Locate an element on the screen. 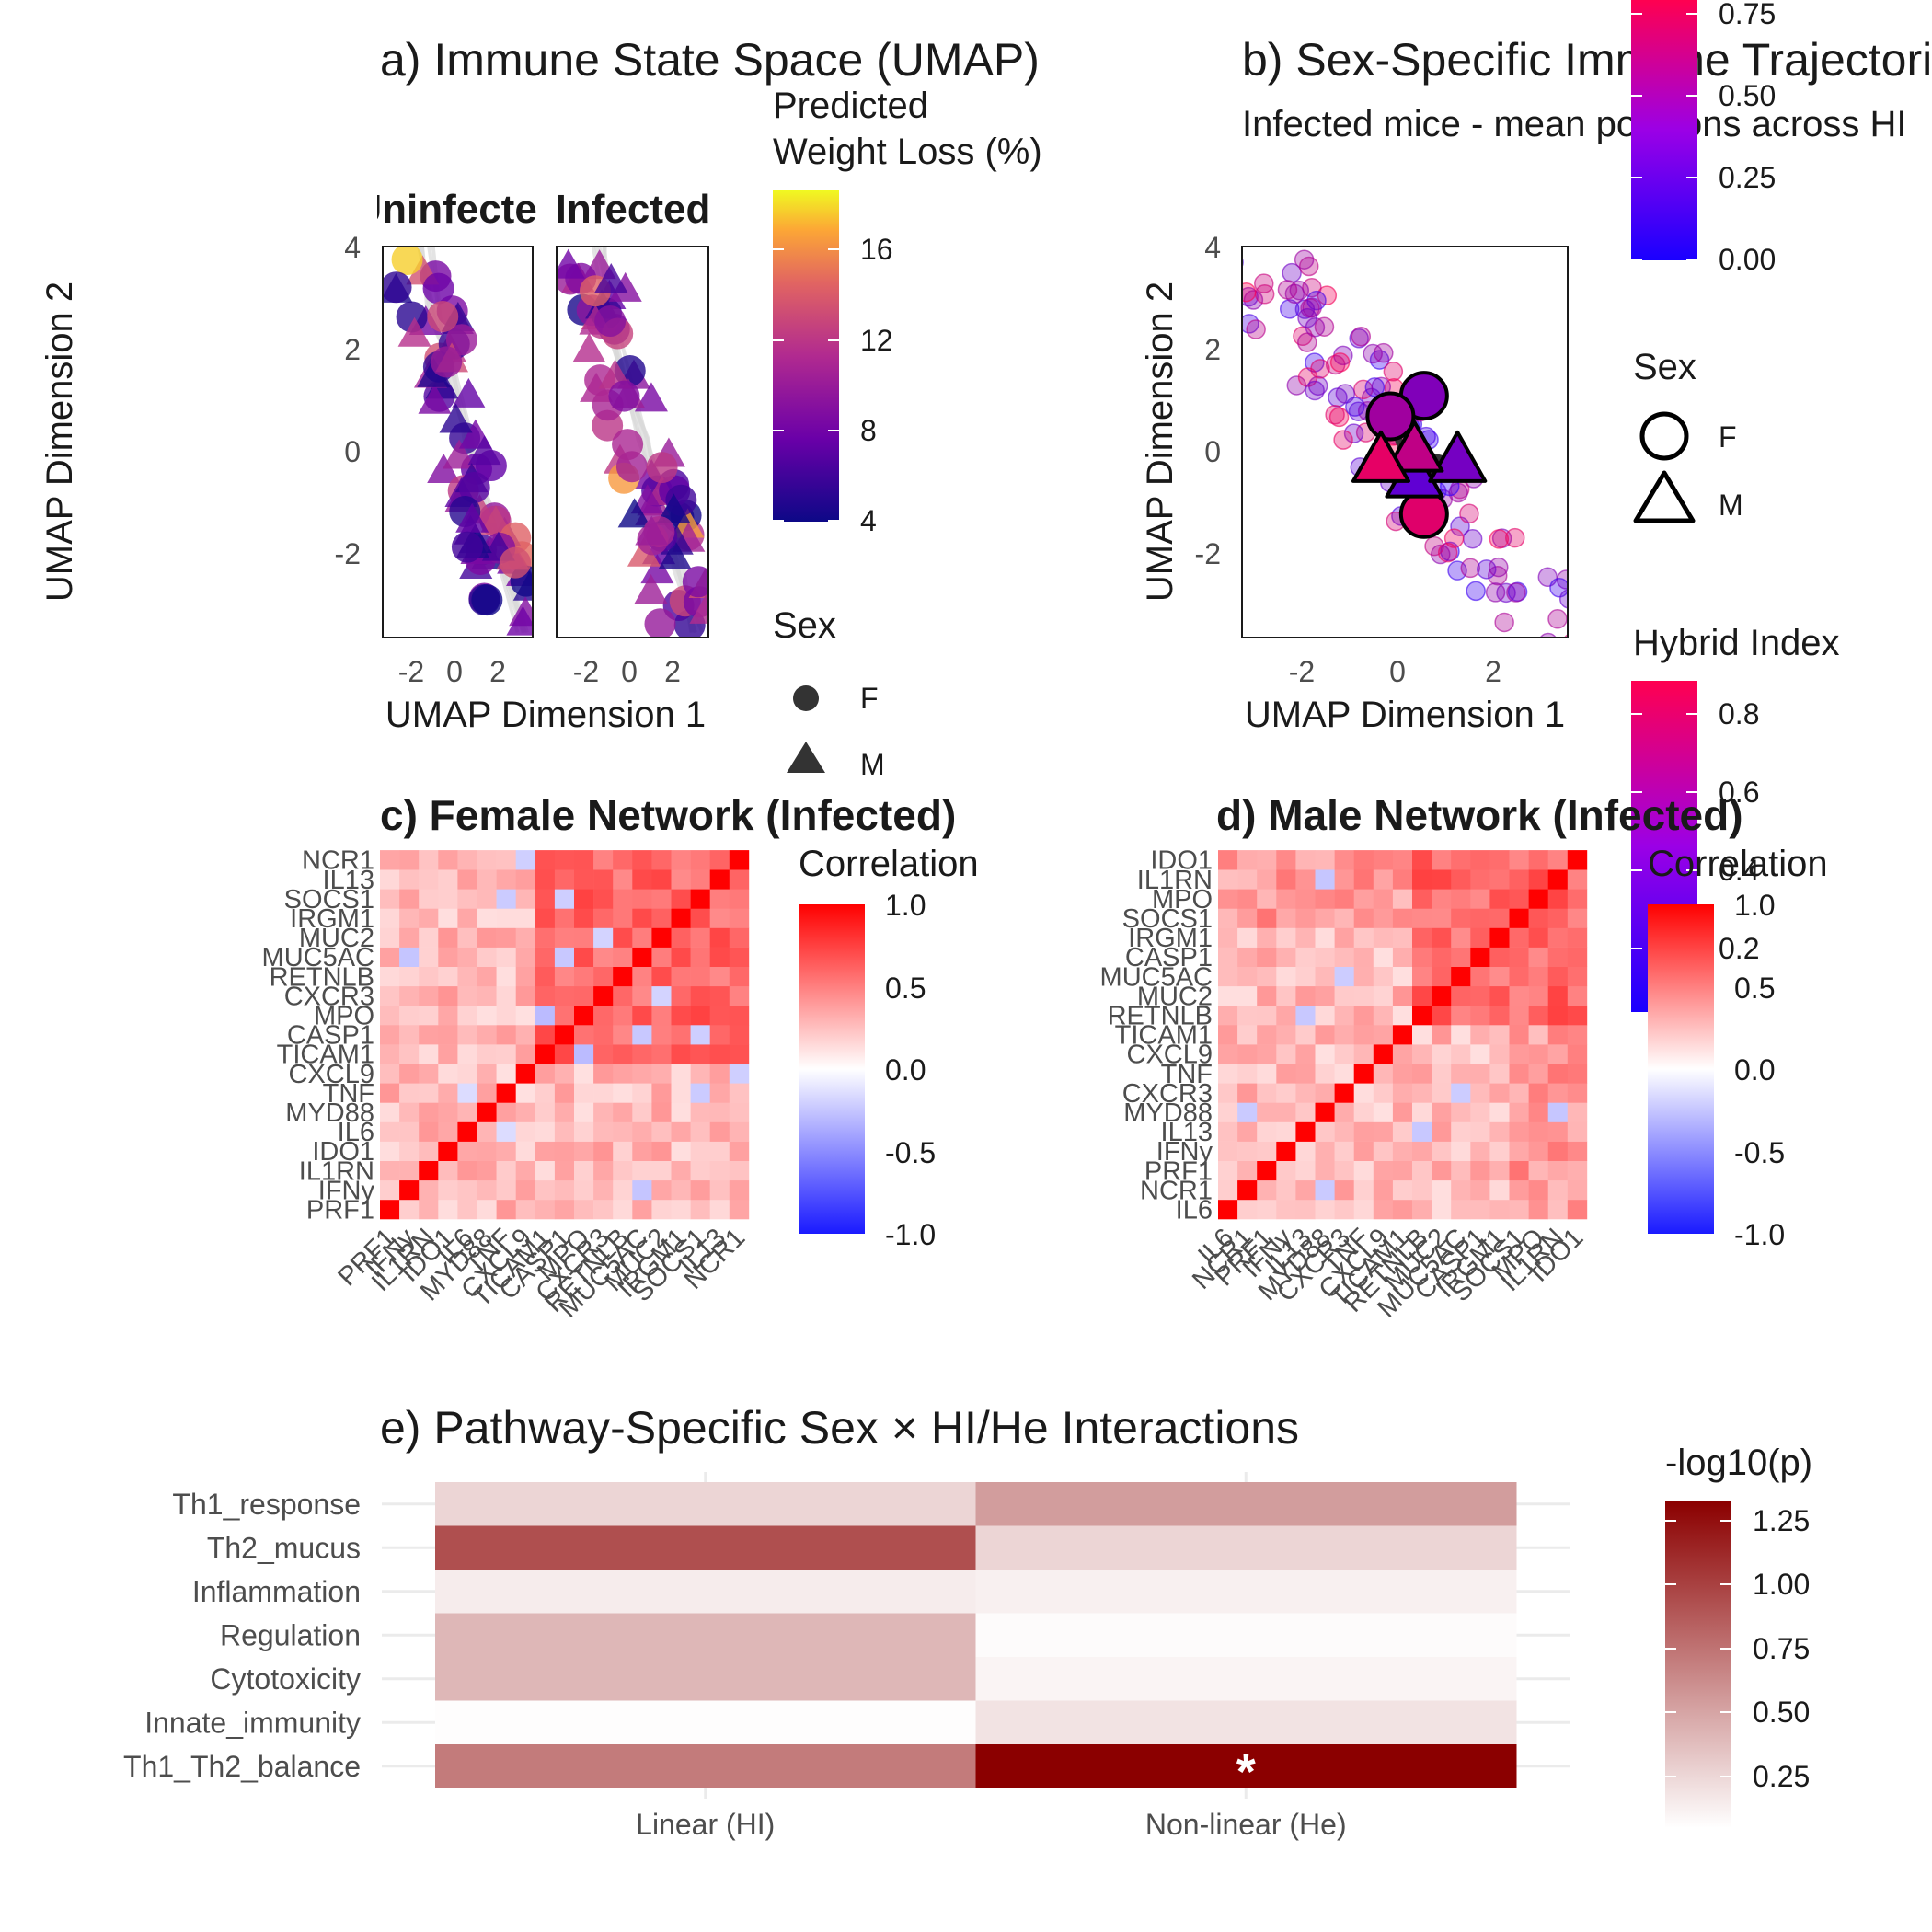 This screenshot has height=1932, width=1932. hybrid-colorbar-top is located at coordinates (1664, 130).